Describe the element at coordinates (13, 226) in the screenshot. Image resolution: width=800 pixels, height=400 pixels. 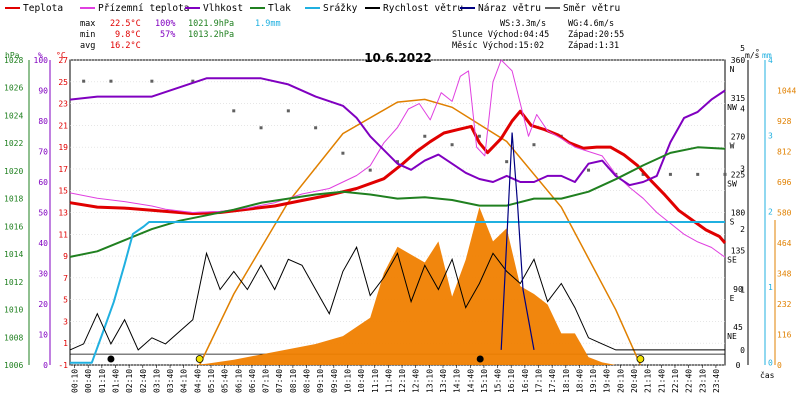
I see `hpa-tick-label: 1016` at that location.